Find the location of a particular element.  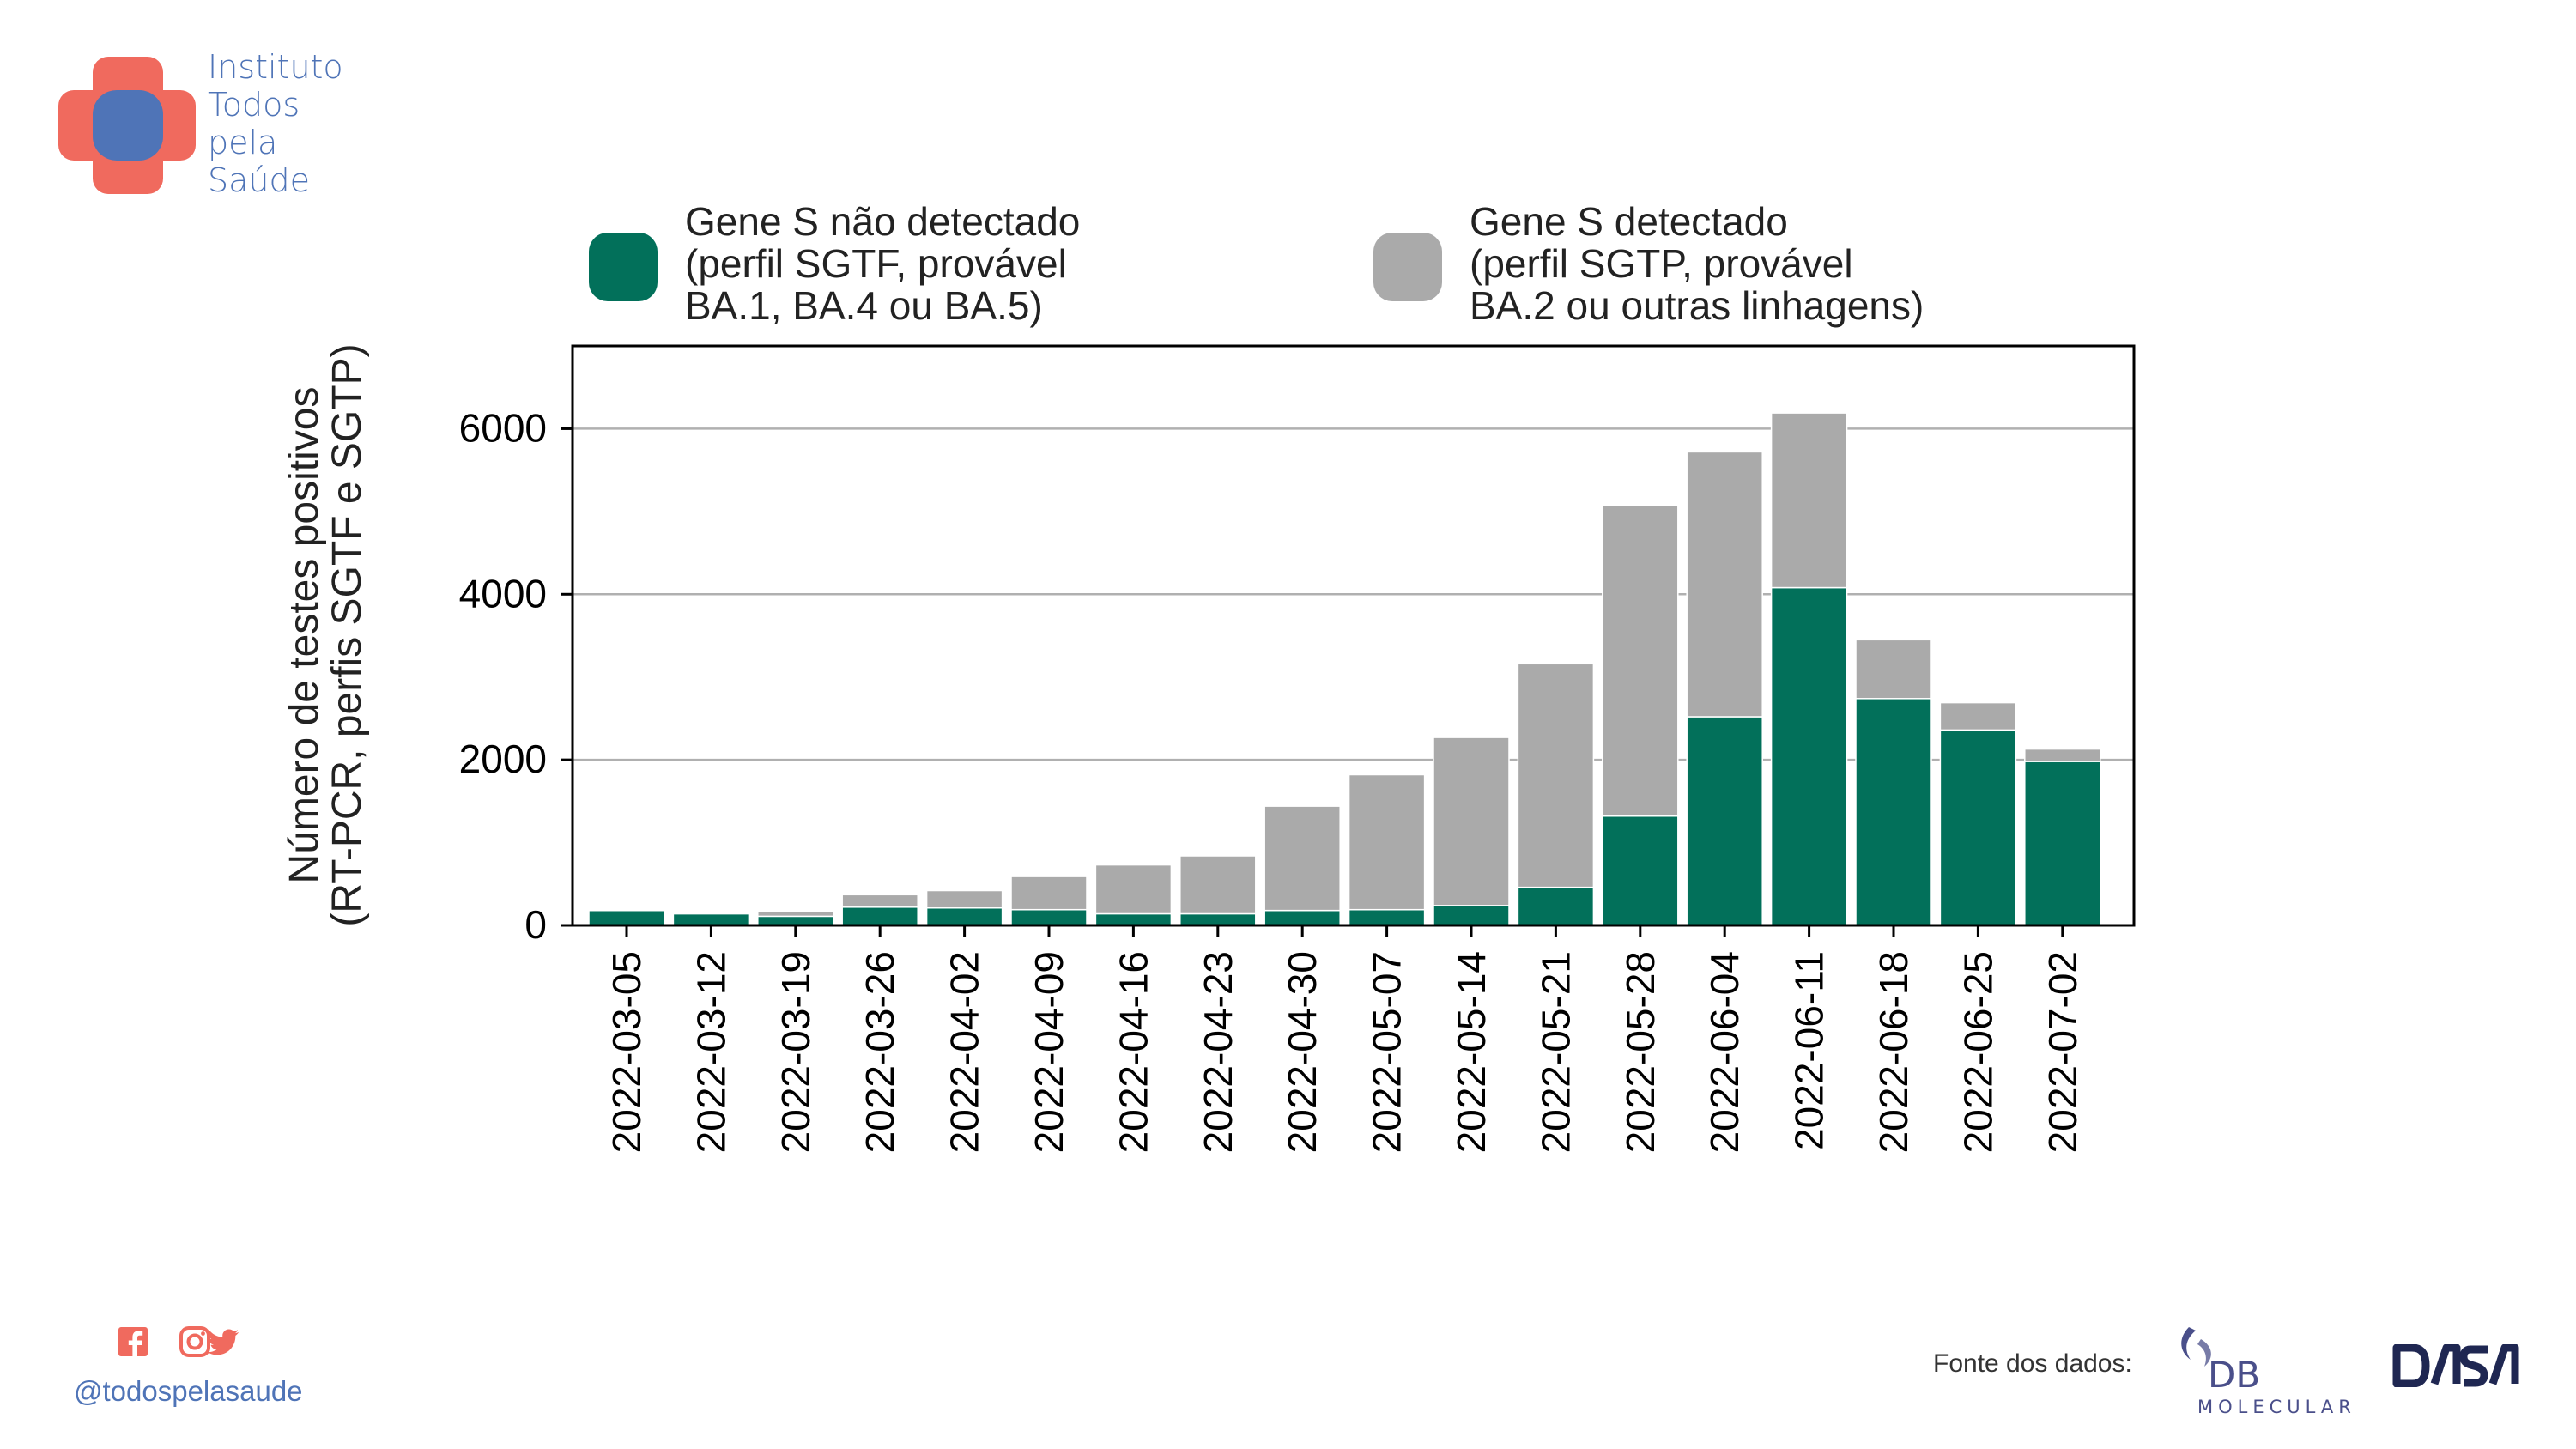

x-tick-label: 2022-05-28 is located at coordinates (1640, 1052).